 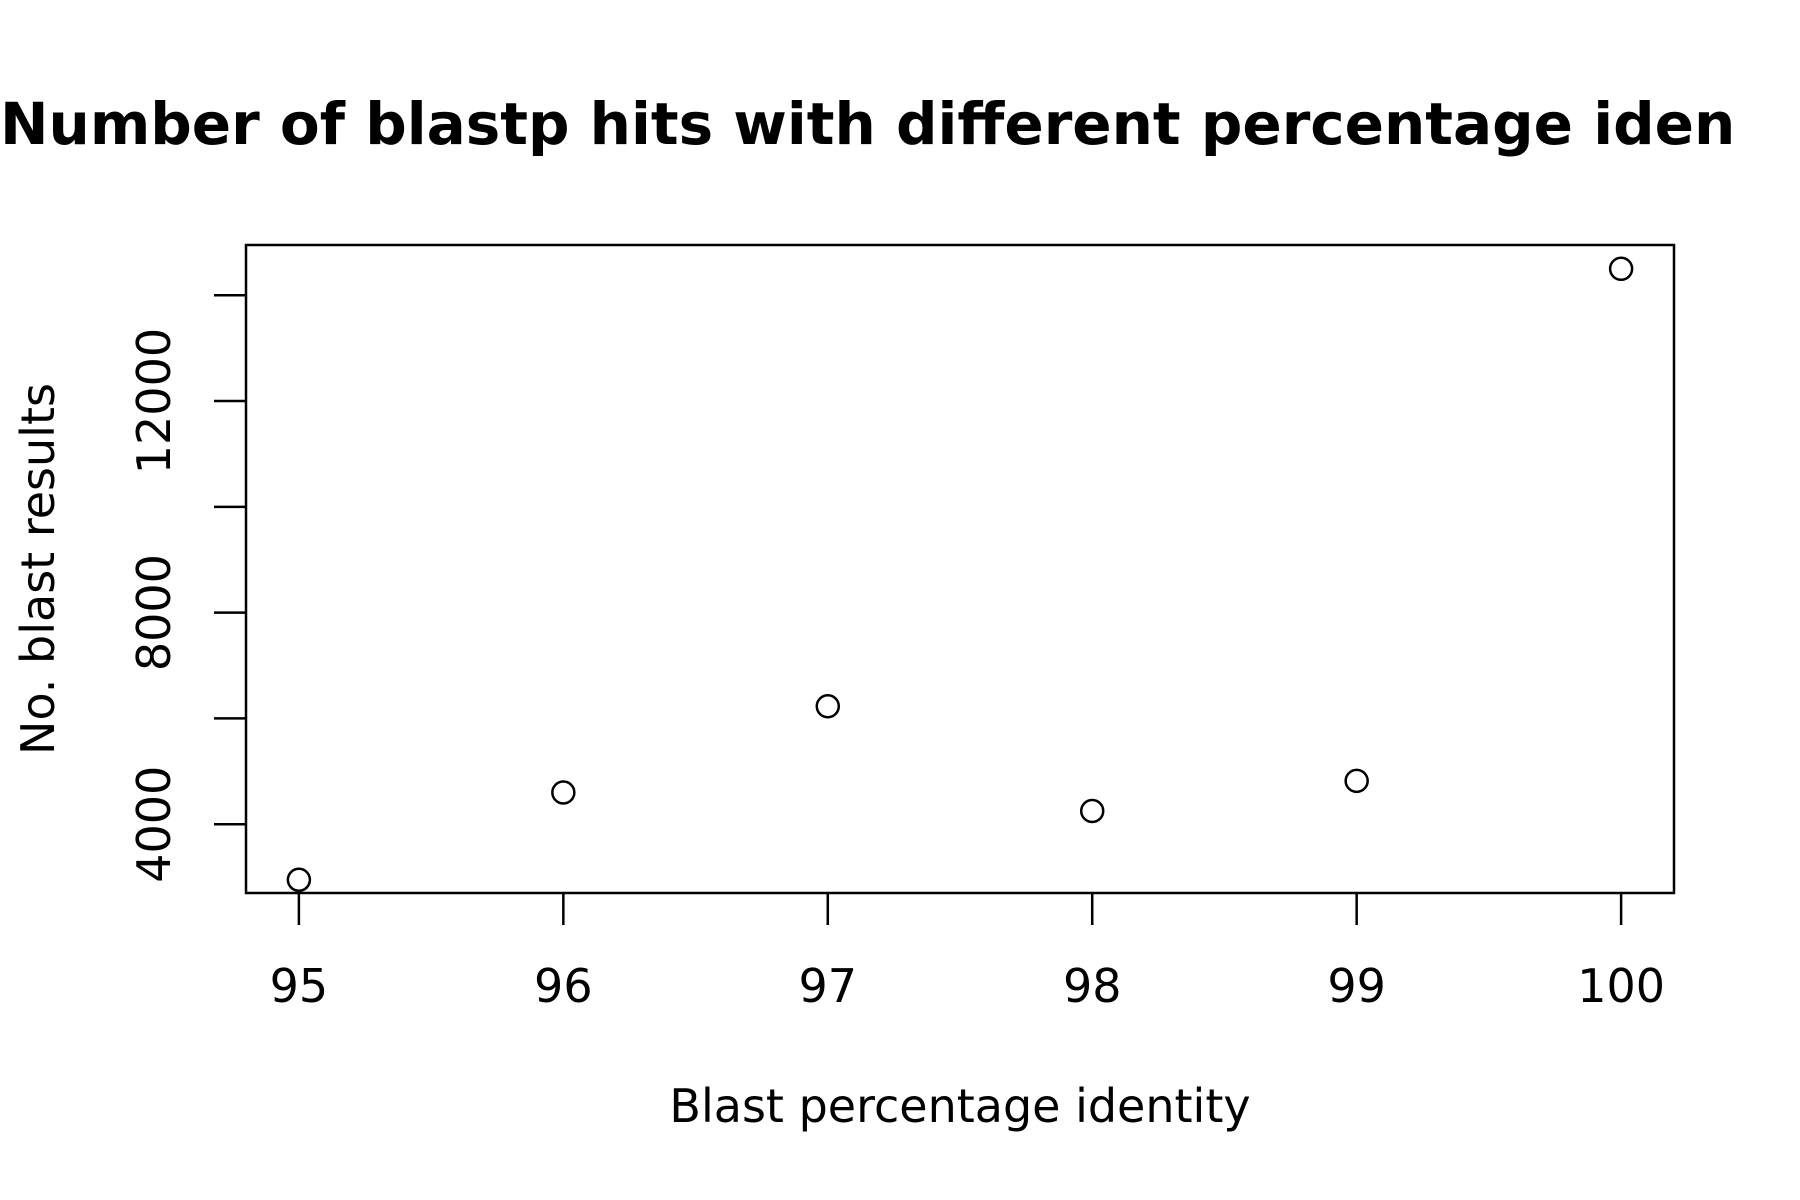 What do you see at coordinates (563, 986) in the screenshot?
I see `x-tick-label: 96` at bounding box center [563, 986].